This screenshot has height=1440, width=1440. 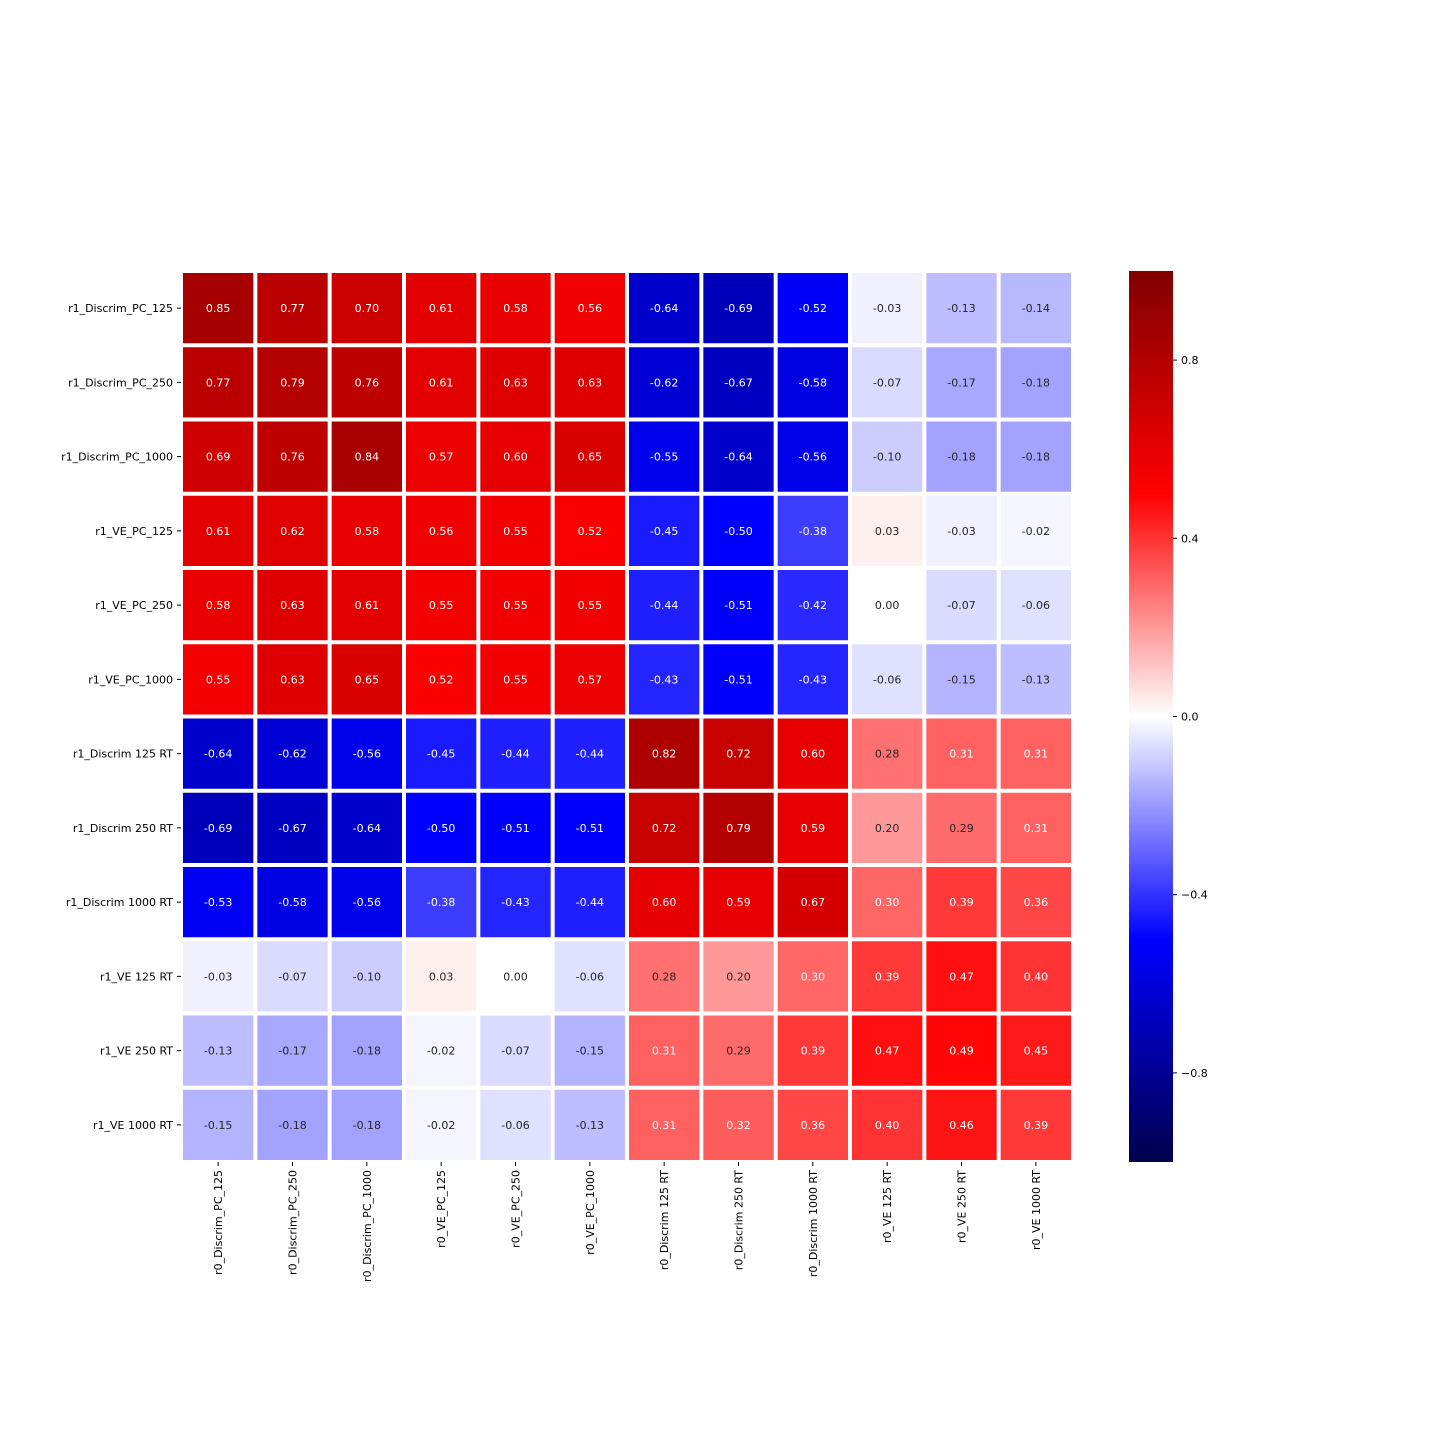 I want to click on cell-value-label: -0.13, so click(x=1036, y=679).